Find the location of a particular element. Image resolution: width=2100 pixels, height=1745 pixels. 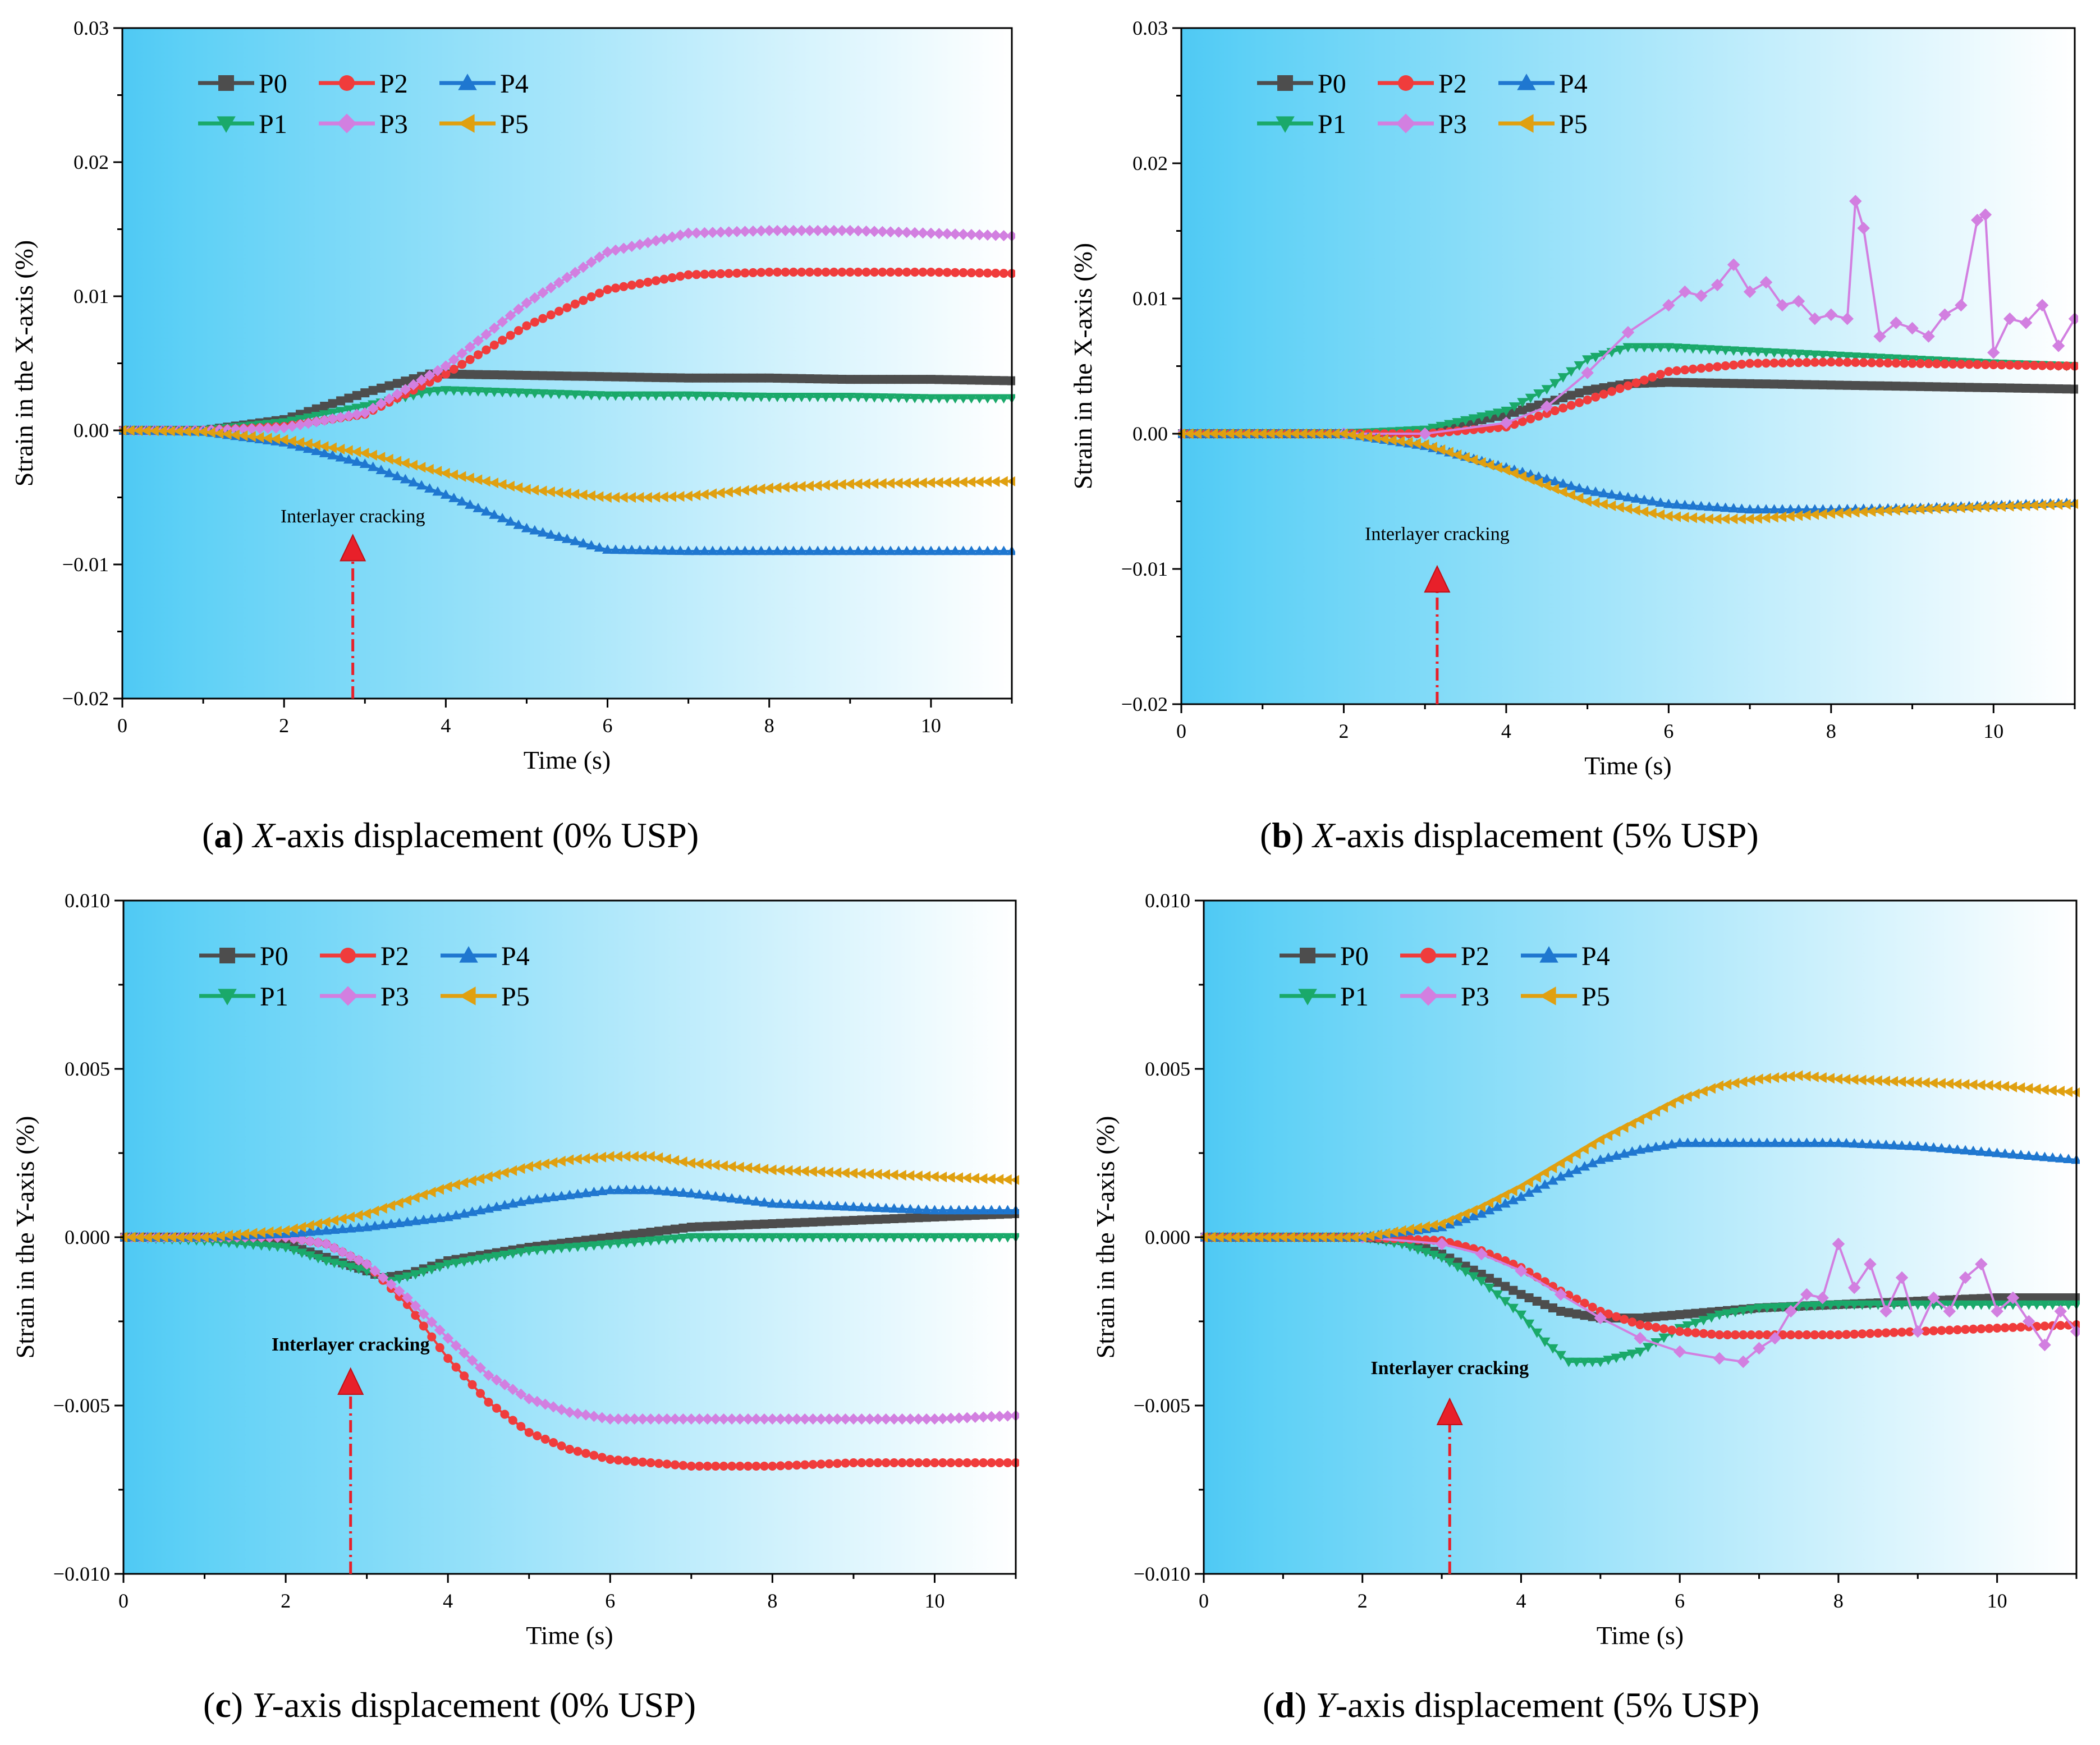

x-tick-label: 2 is located at coordinates (286, 1601).